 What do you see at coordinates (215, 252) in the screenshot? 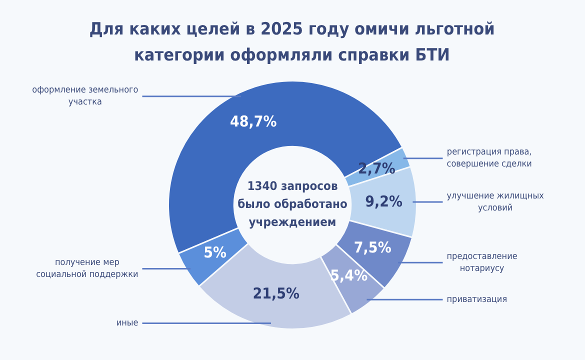
I see `data-label: 5%` at bounding box center [215, 252].